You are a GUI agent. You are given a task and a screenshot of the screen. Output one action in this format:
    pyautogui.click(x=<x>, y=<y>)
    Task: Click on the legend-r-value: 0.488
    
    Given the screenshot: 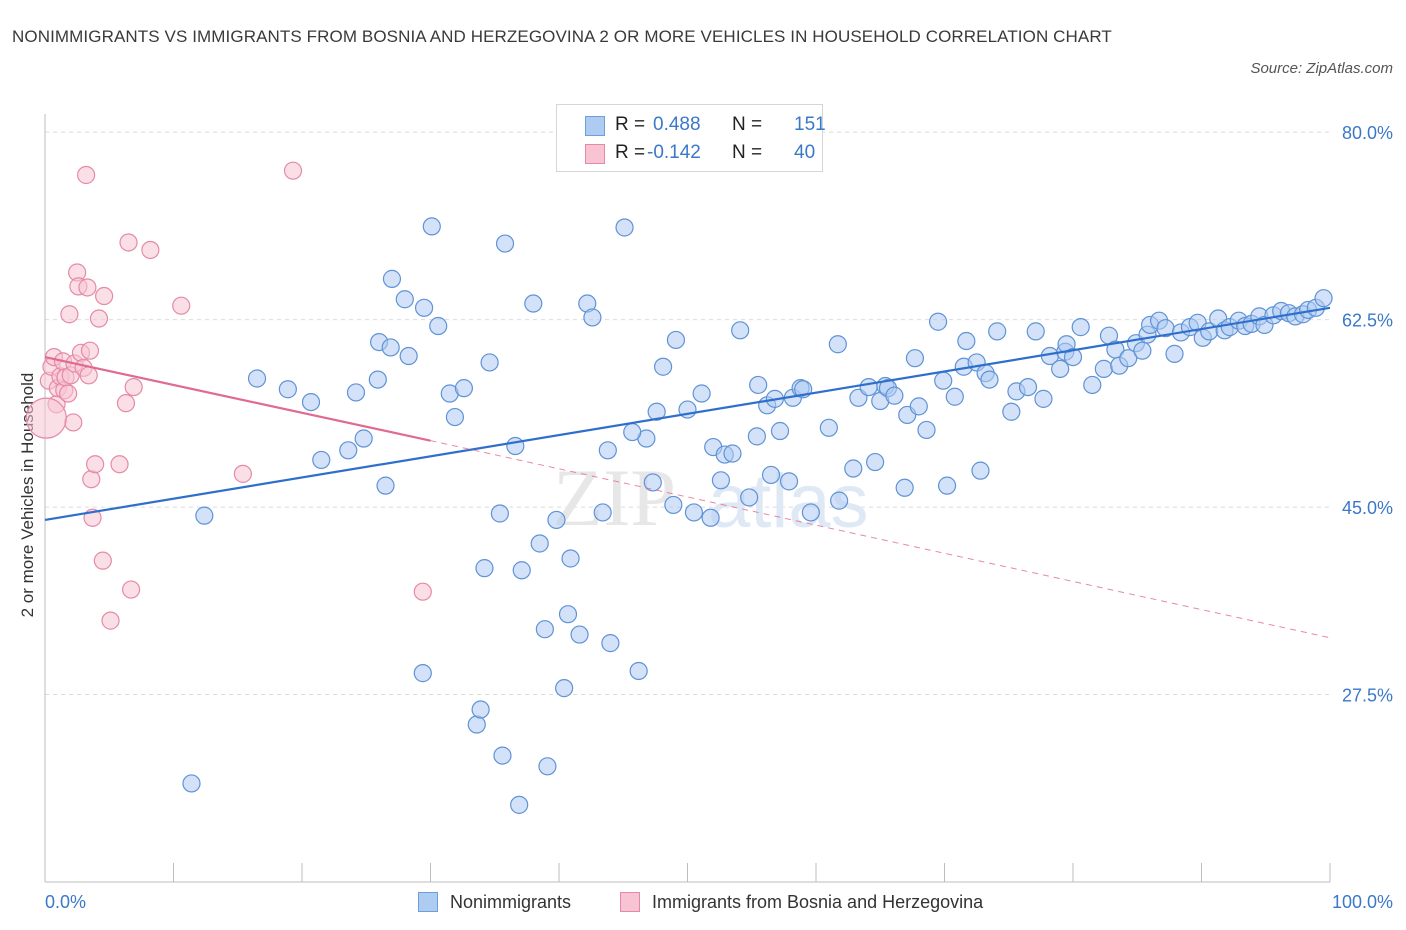 What is the action you would take?
    pyautogui.click(x=677, y=124)
    